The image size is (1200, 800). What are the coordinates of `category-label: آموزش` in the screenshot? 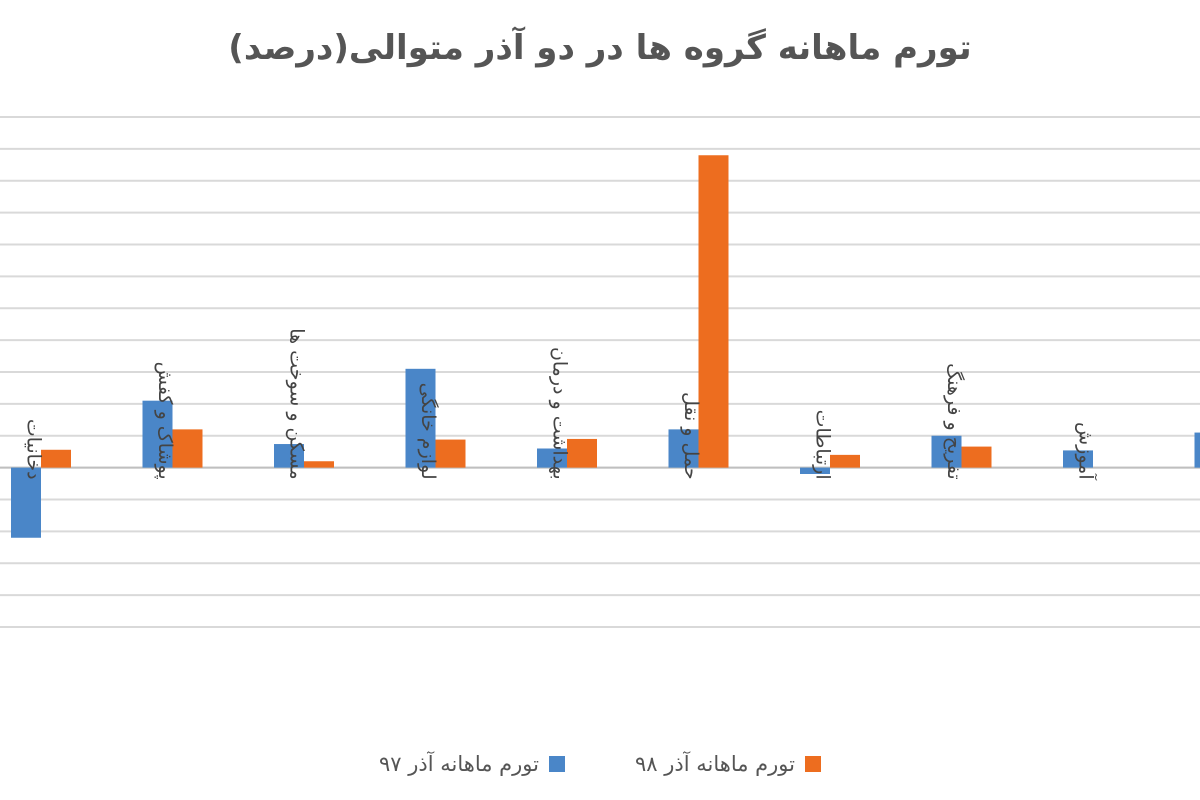 It's located at (1087, 451).